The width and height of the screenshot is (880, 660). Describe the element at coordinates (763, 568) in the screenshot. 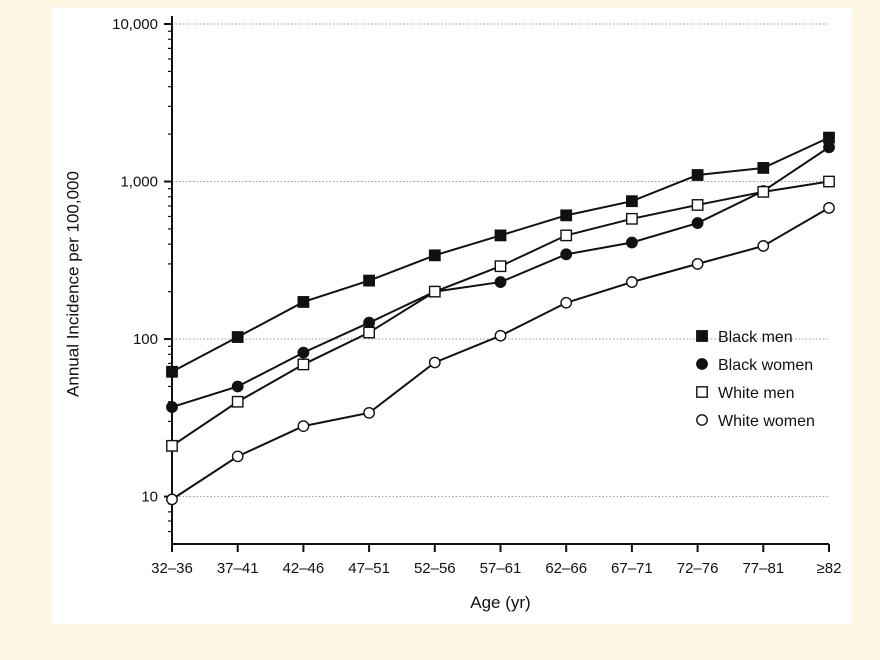

I see `x-tick-label: 77–81` at that location.